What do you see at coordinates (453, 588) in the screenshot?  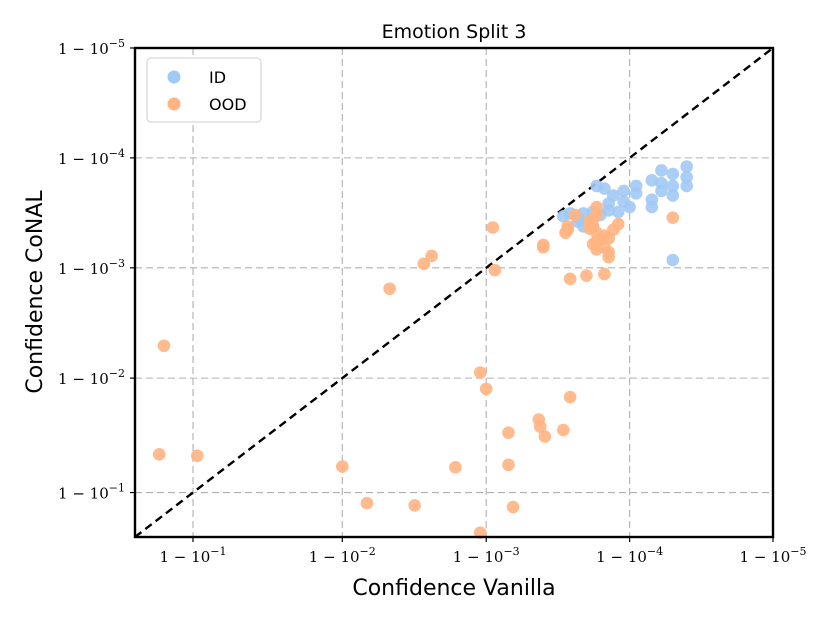 I see `x-axis-label: Confidence Vanilla` at bounding box center [453, 588].